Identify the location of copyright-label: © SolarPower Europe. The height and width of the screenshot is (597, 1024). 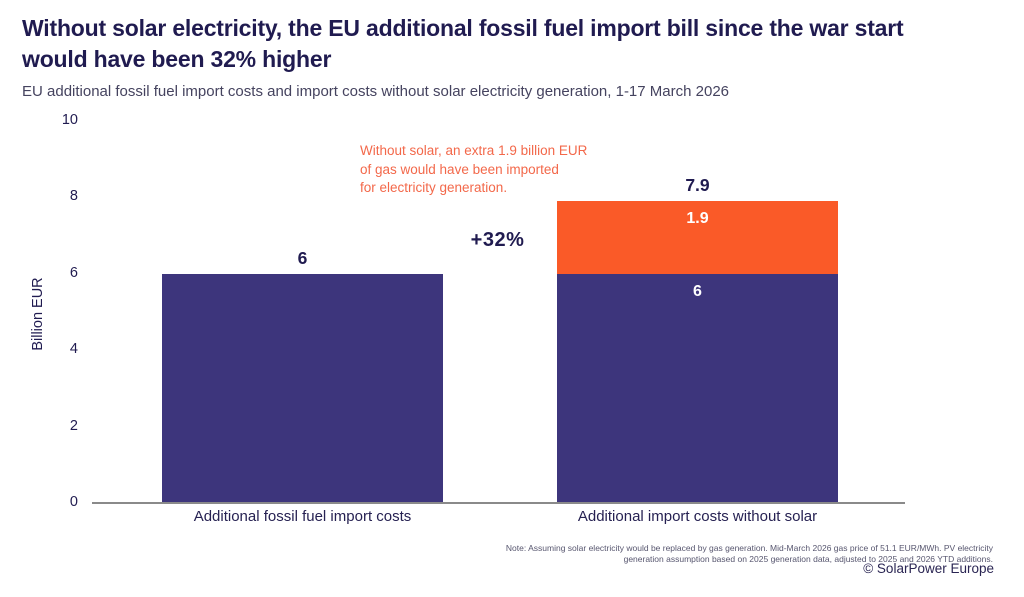
(928, 568).